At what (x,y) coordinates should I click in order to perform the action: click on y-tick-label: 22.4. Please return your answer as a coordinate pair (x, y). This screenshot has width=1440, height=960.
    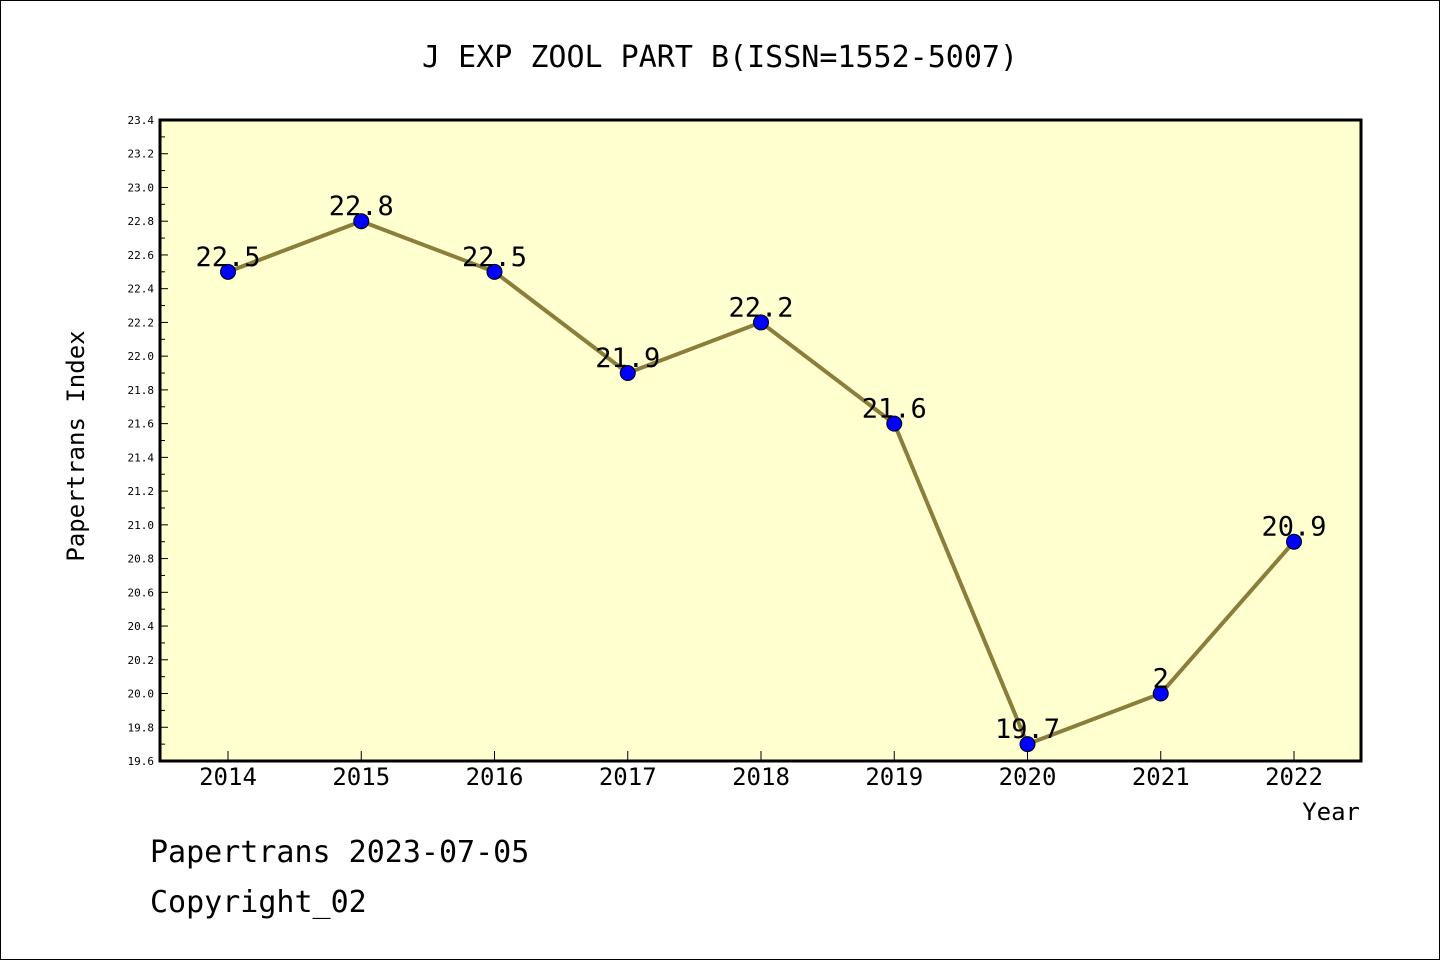
    Looking at the image, I should click on (141, 289).